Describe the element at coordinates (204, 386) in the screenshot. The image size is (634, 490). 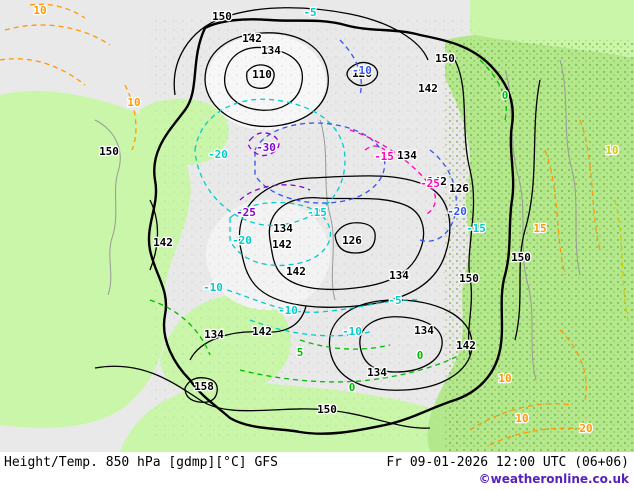
I see `height-contour-label: 158` at that location.